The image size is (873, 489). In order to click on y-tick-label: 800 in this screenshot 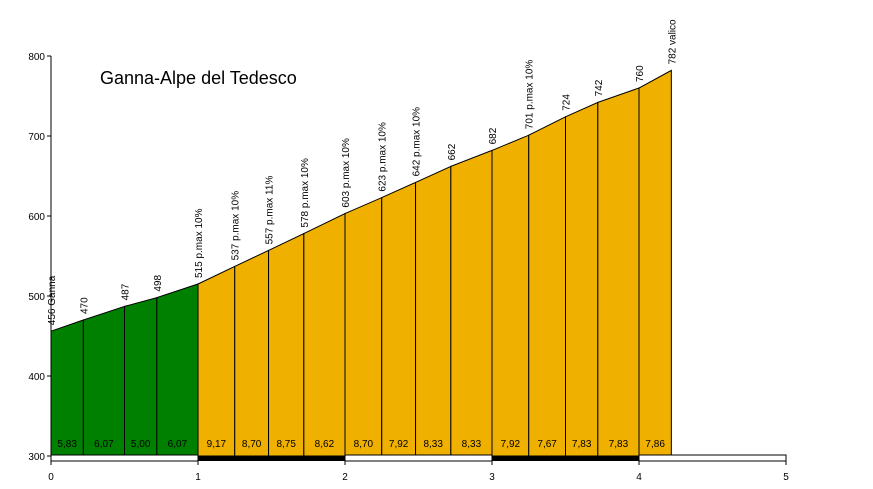, I will do `click(36, 57)`.